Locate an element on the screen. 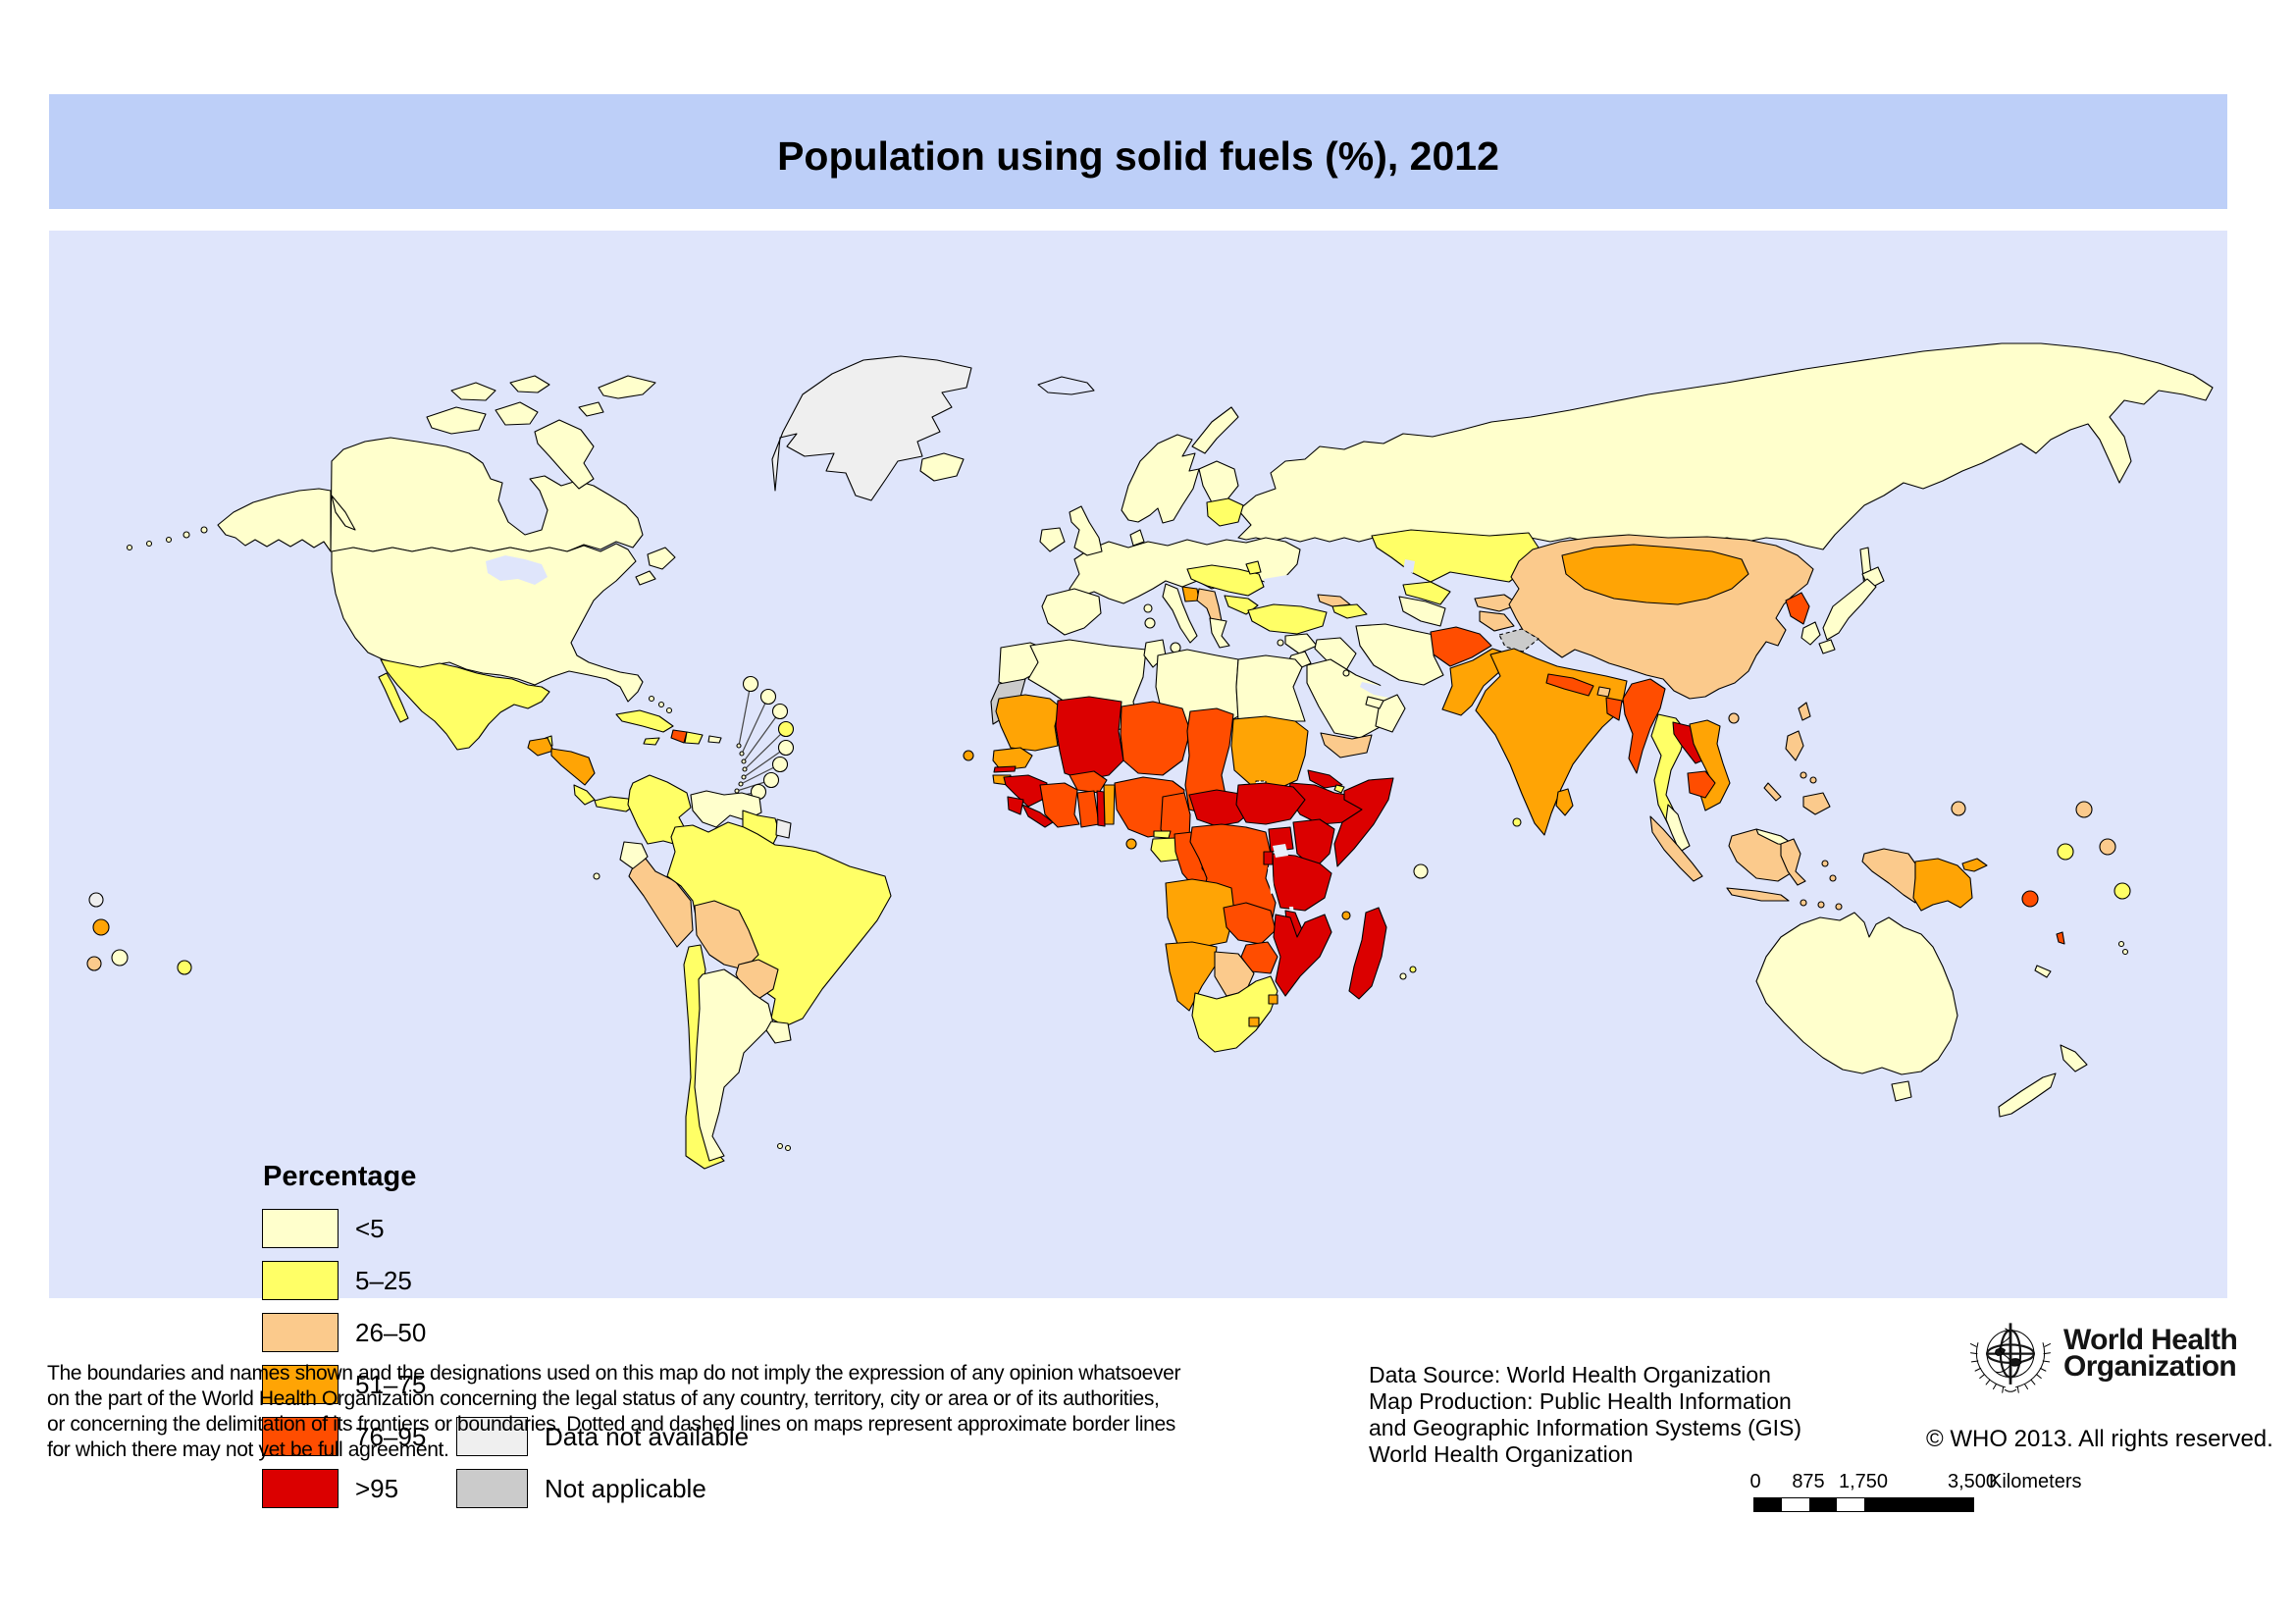 The height and width of the screenshot is (1621, 2296). region-visayas is located at coordinates (1808, 777).